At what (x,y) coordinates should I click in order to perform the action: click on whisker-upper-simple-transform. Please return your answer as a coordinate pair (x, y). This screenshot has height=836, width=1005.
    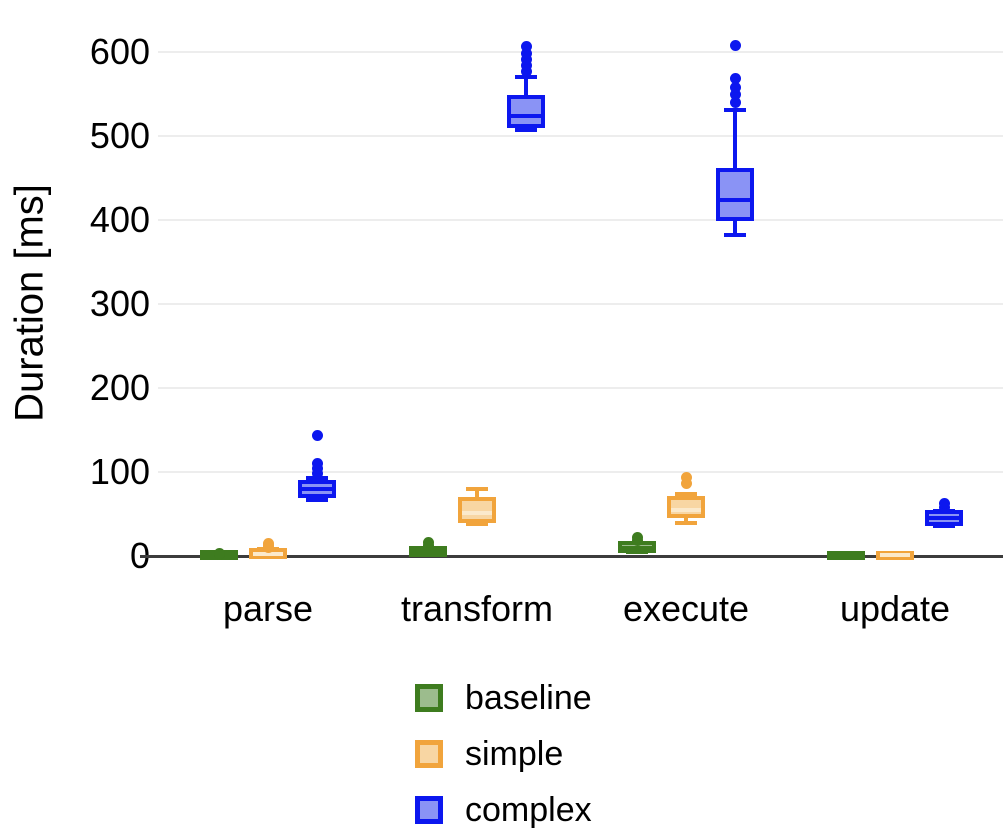
    Looking at the image, I should click on (477, 495).